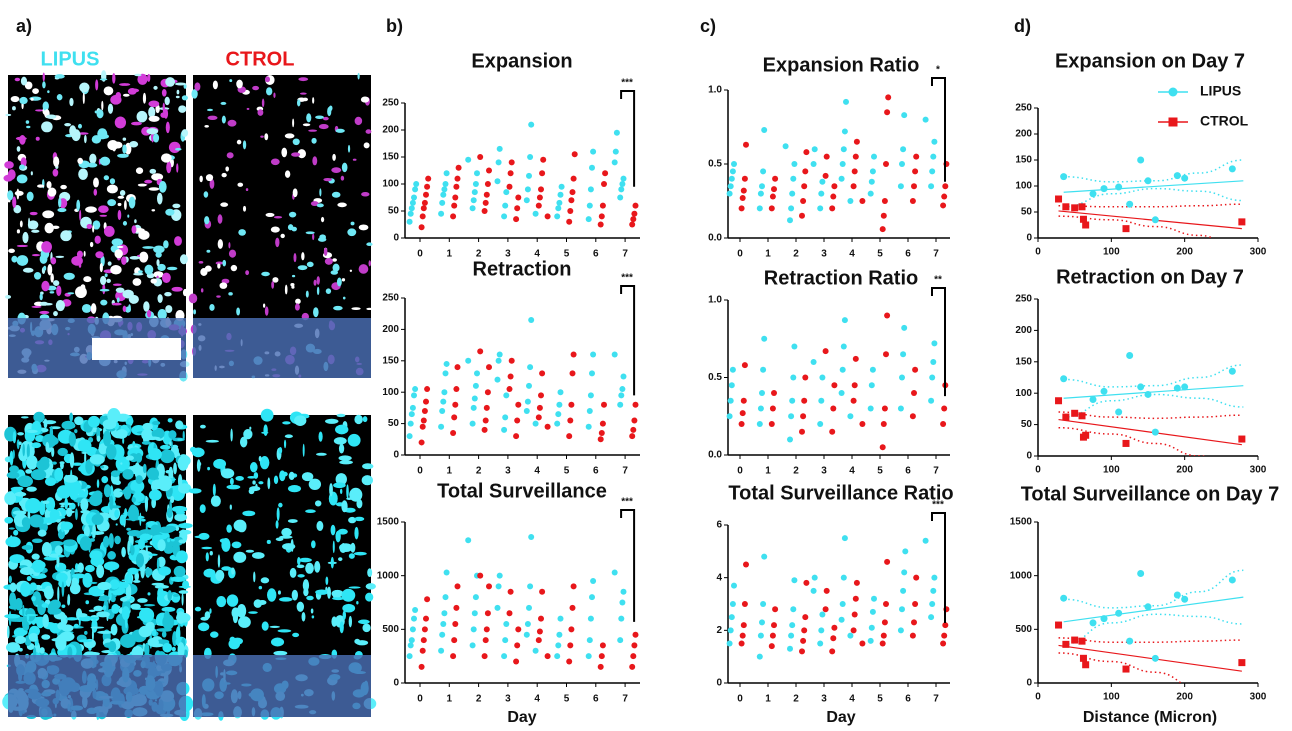  I want to click on legend-label: CTROL, so click(1224, 121).